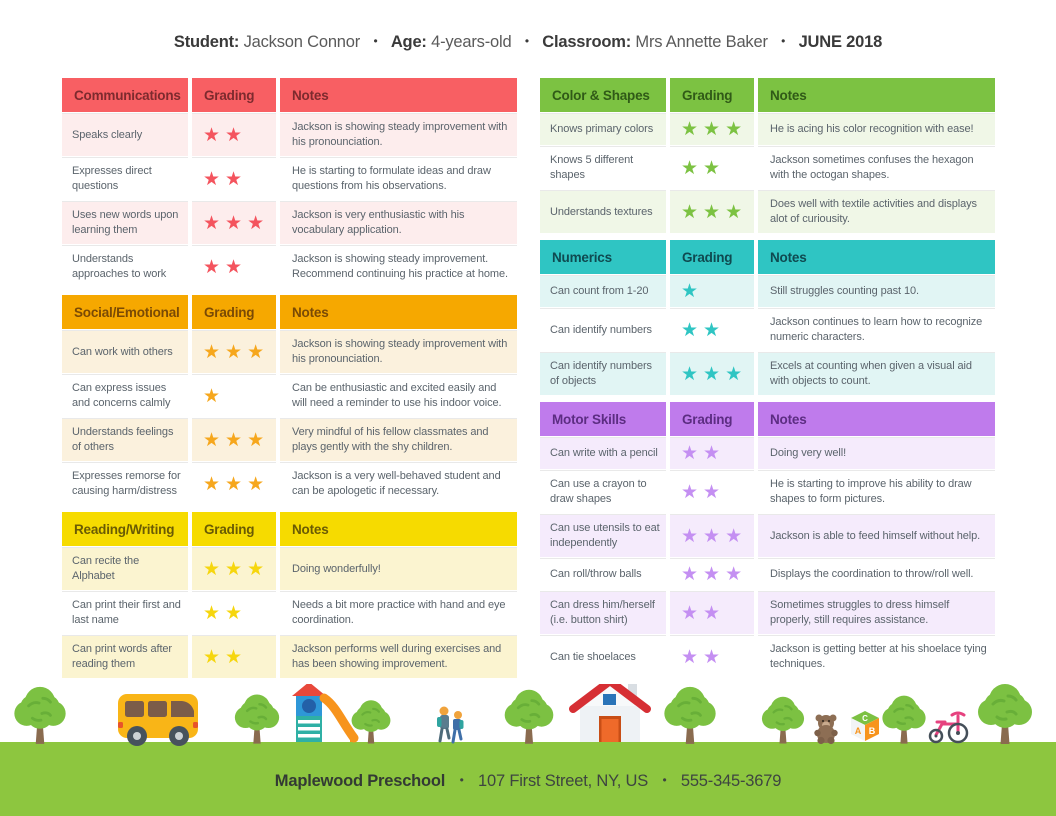  I want to click on playground-slide-icon, so click(325, 713).